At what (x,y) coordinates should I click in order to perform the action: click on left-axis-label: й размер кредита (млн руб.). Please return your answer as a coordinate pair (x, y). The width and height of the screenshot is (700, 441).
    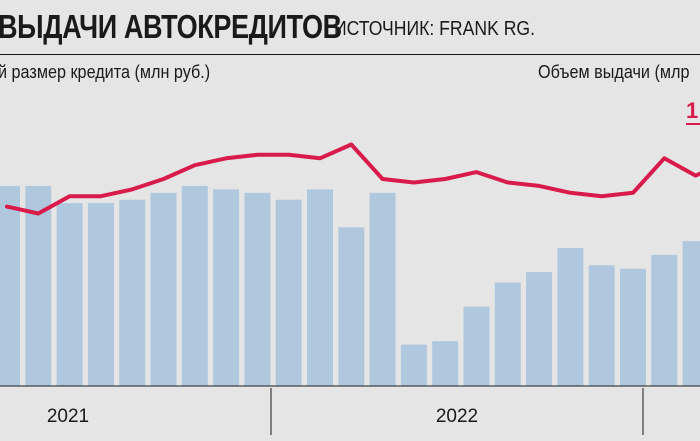
    Looking at the image, I should click on (105, 72).